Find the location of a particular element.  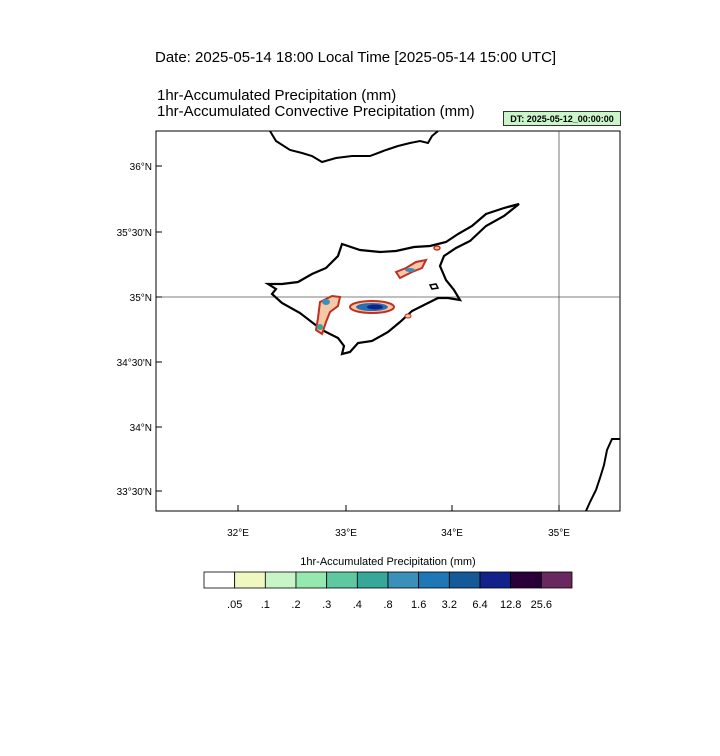

lat-tick-label: 35°N is located at coordinates (141, 298).